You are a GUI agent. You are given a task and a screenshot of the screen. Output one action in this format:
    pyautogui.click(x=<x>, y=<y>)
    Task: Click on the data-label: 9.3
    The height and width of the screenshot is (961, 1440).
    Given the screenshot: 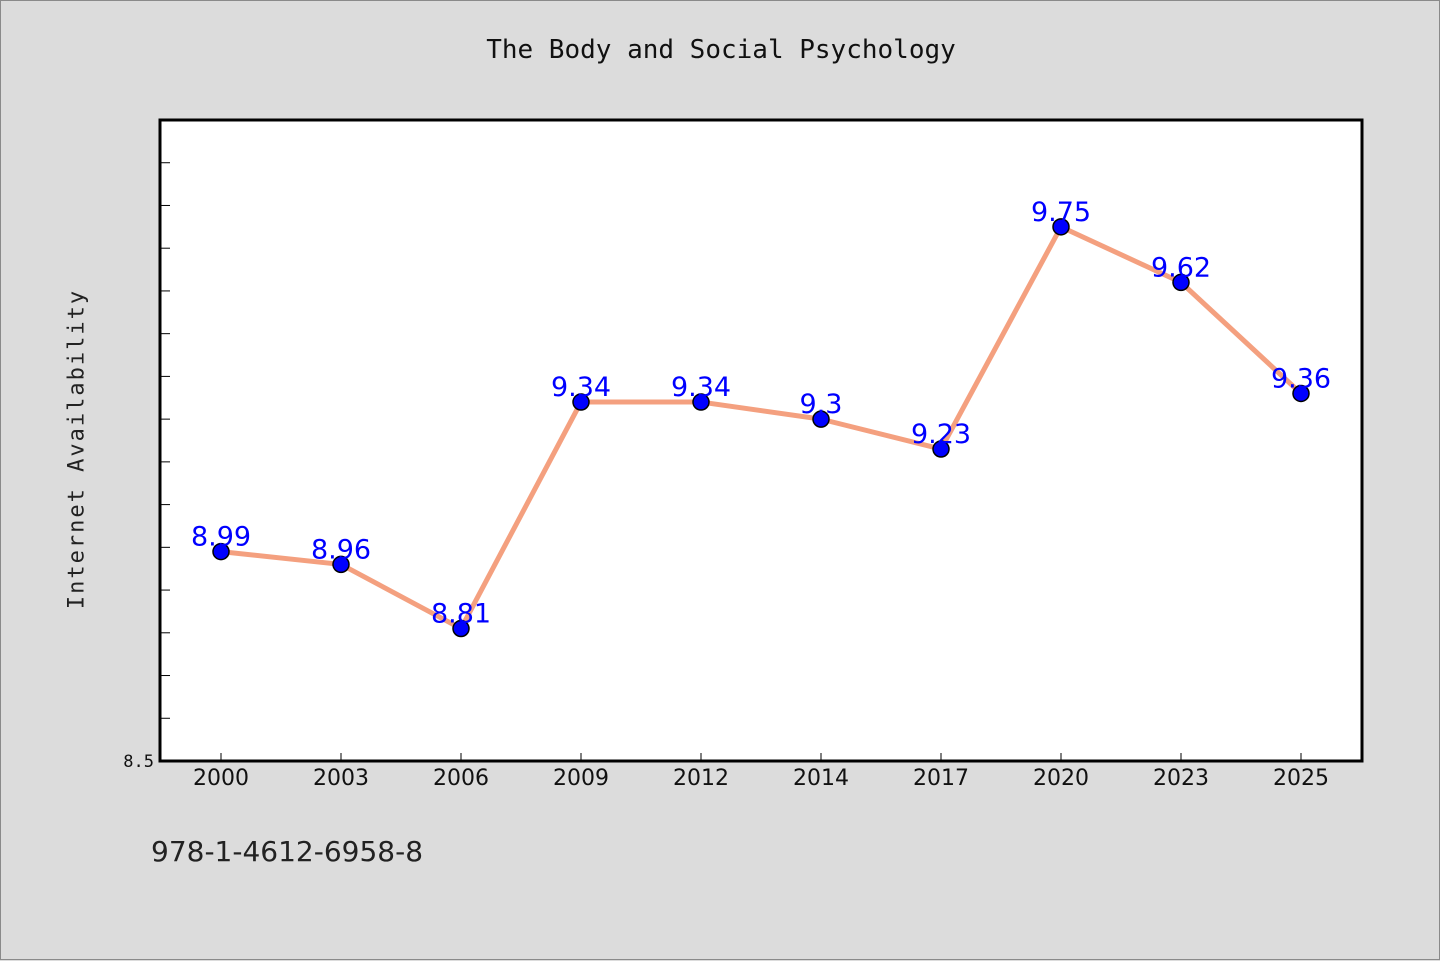 What is the action you would take?
    pyautogui.click(x=821, y=404)
    